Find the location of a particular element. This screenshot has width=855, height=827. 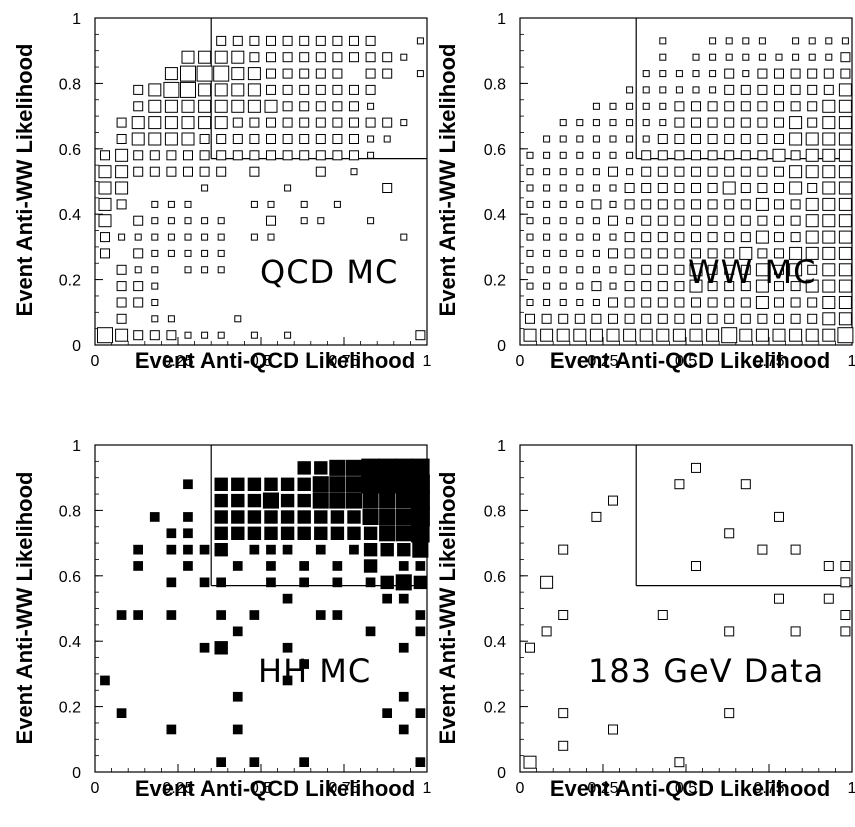

x-tick-label: 0.75 is located at coordinates (343, 788).